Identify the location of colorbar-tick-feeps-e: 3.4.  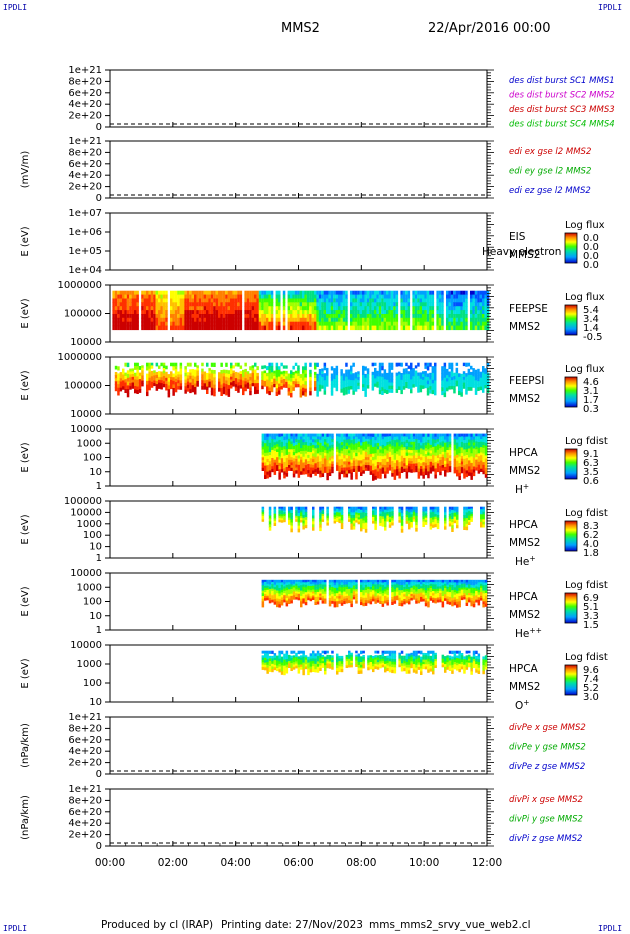
(591, 319).